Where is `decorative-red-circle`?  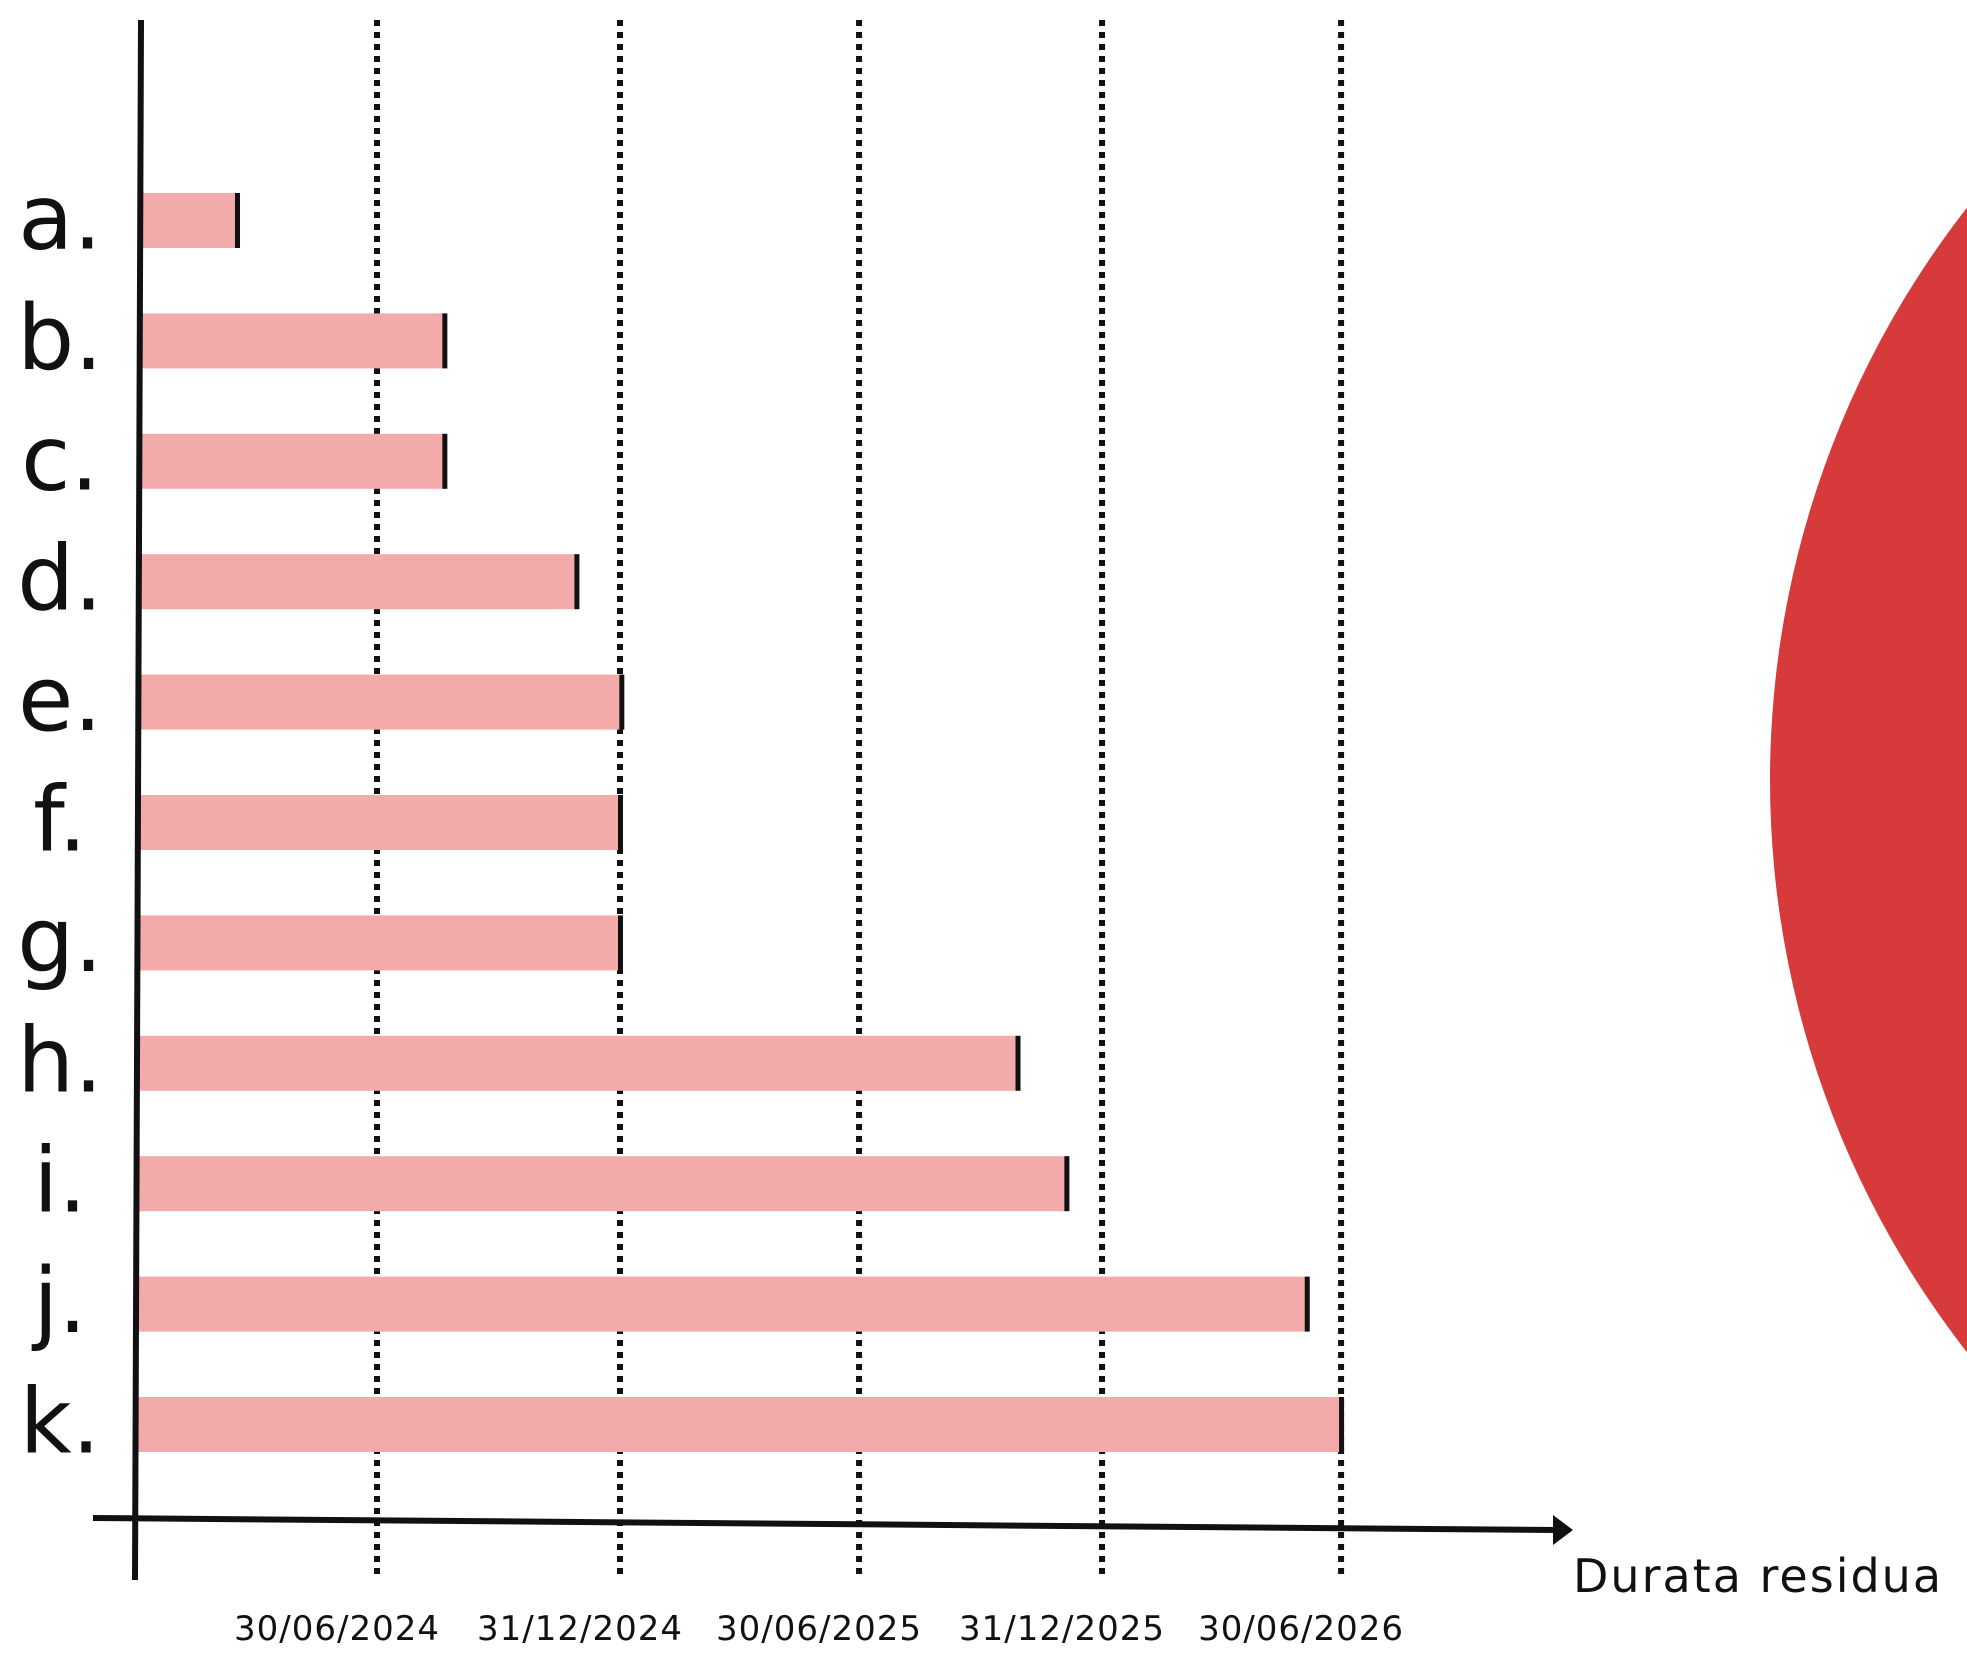
decorative-red-circle is located at coordinates (1868, 780).